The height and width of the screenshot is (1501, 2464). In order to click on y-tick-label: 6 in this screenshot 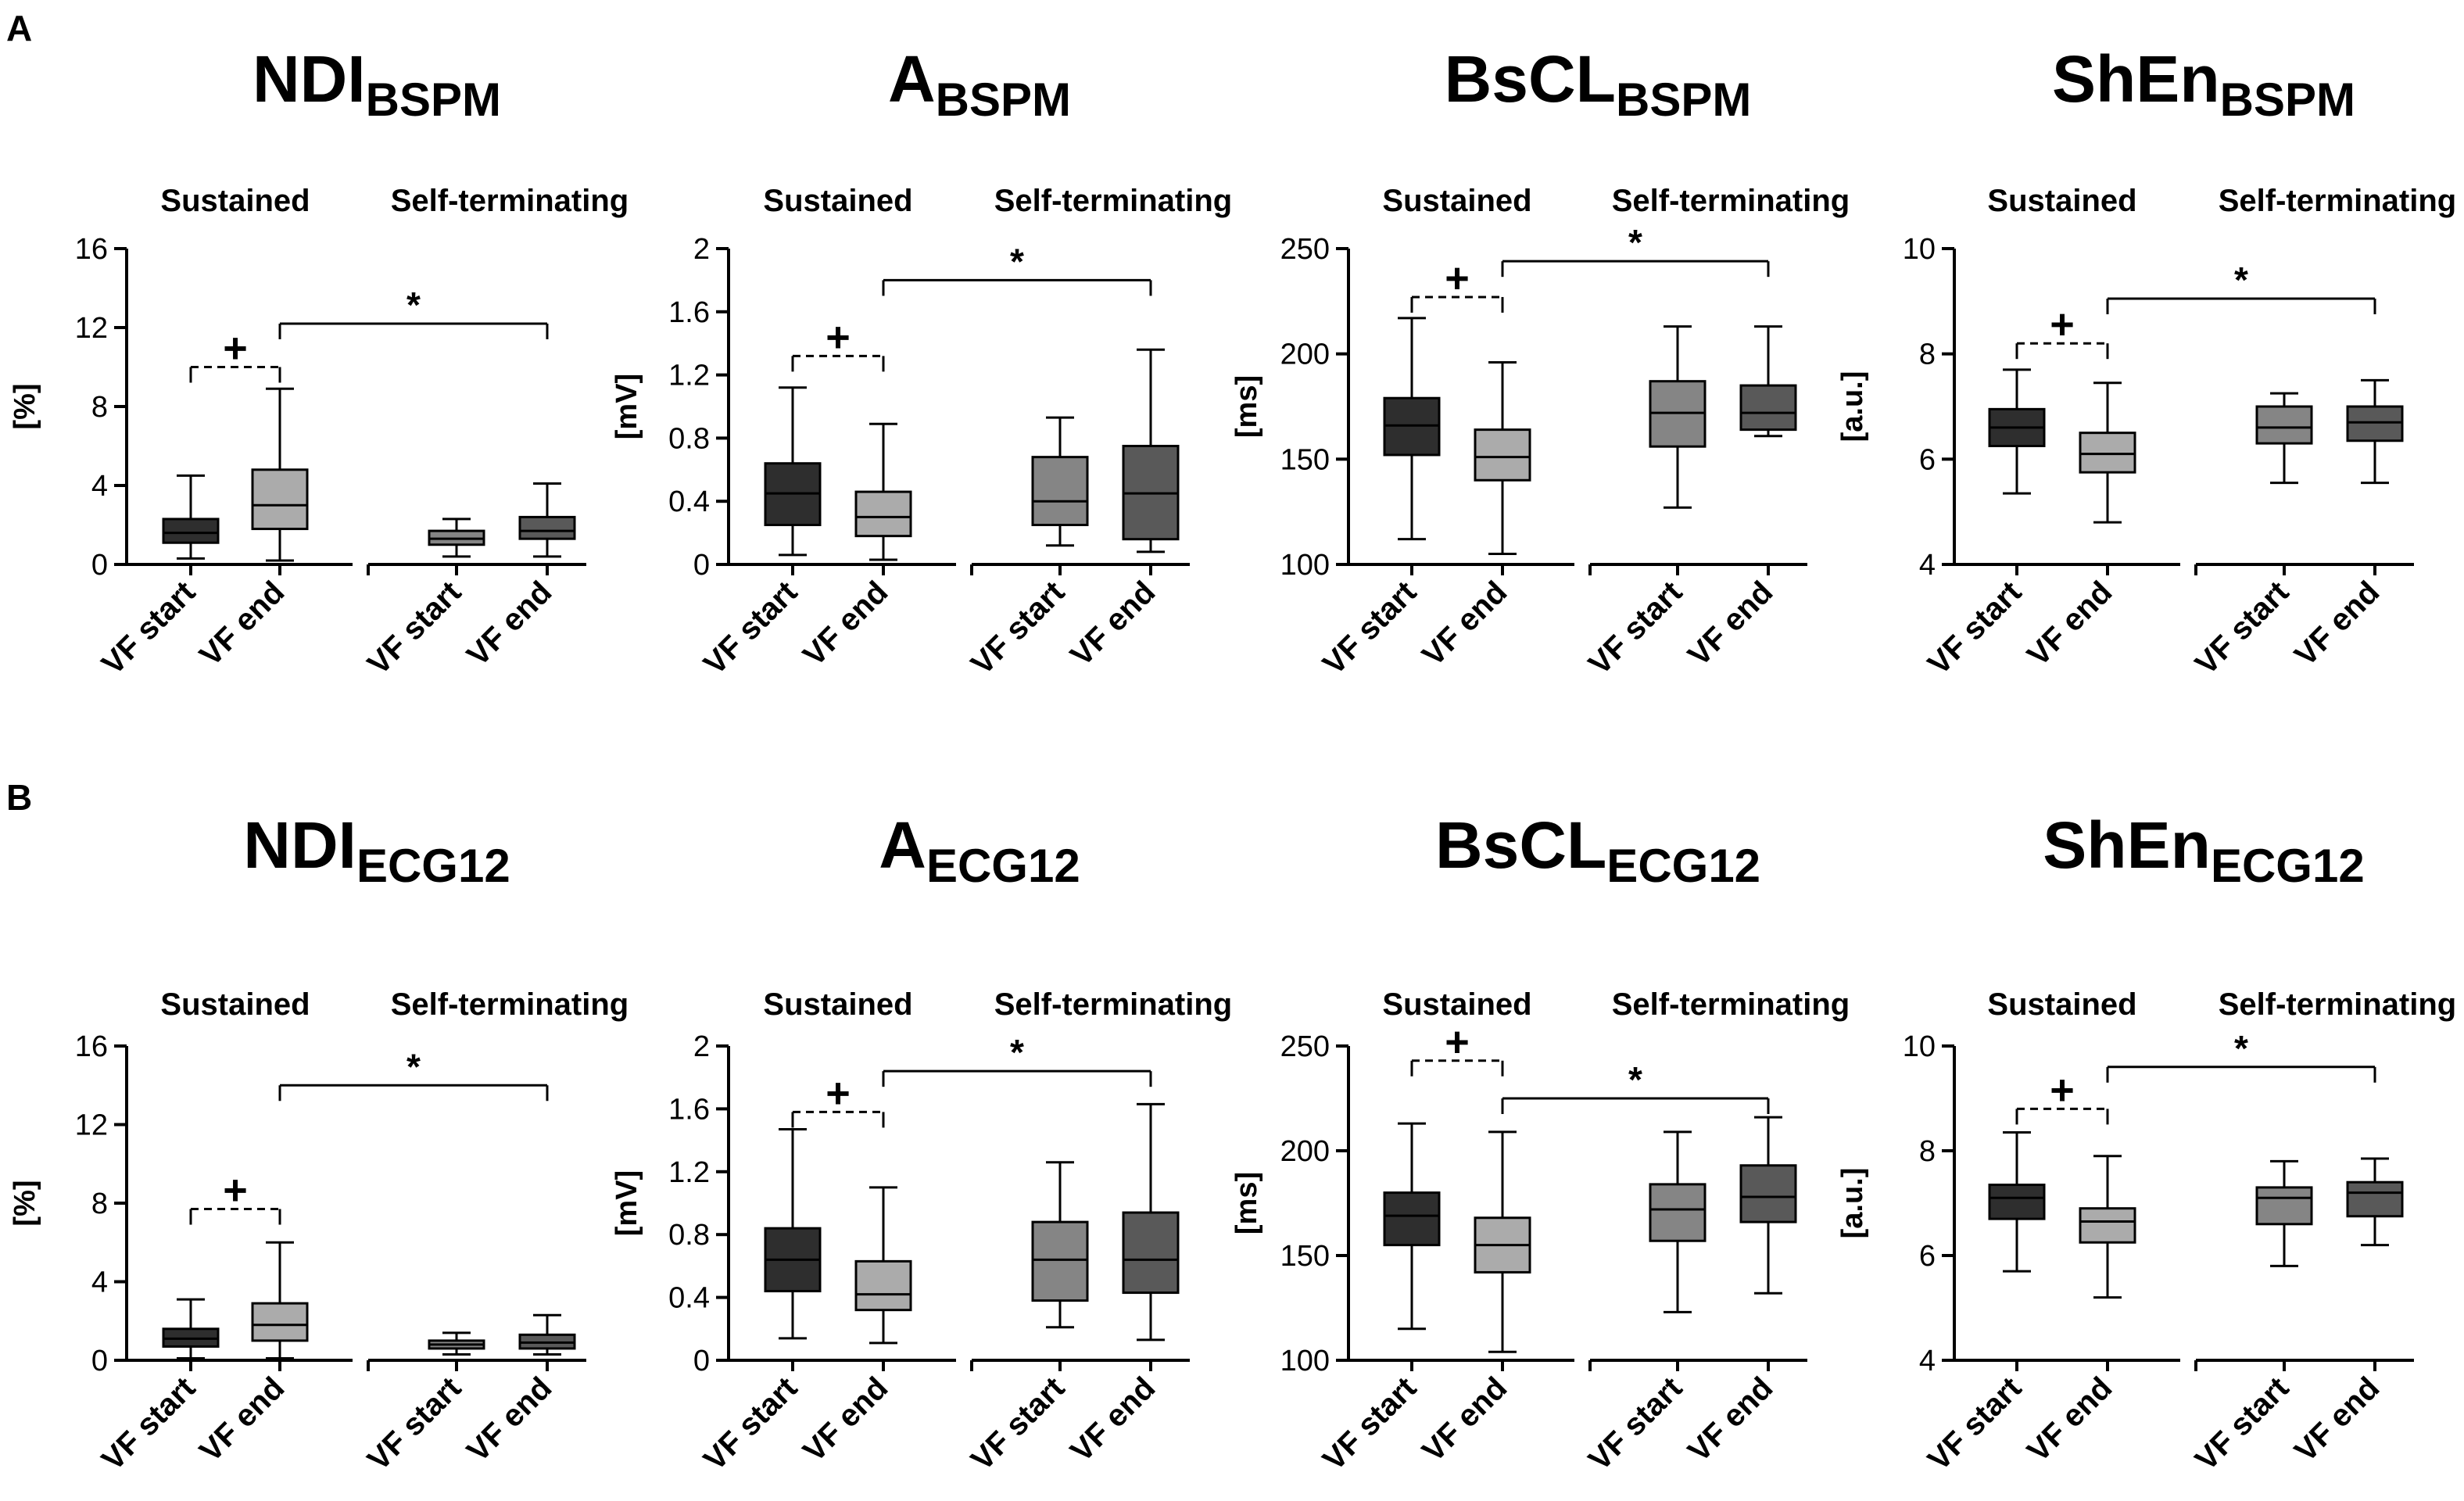, I will do `click(1928, 1256)`.